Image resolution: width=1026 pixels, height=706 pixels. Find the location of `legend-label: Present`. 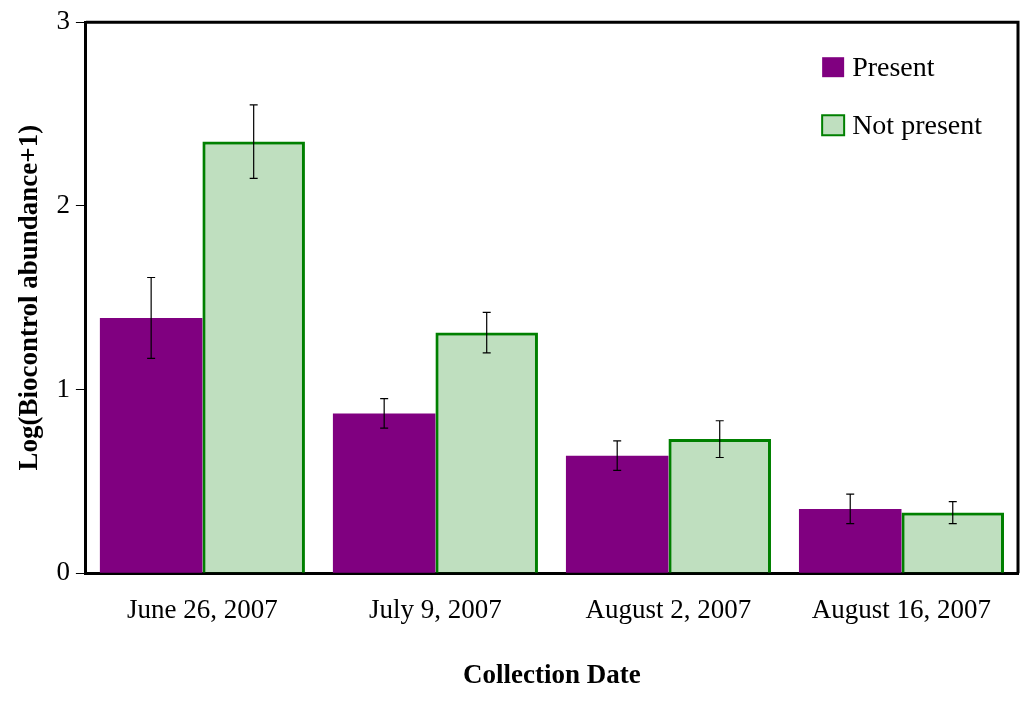

legend-label: Present is located at coordinates (893, 66).